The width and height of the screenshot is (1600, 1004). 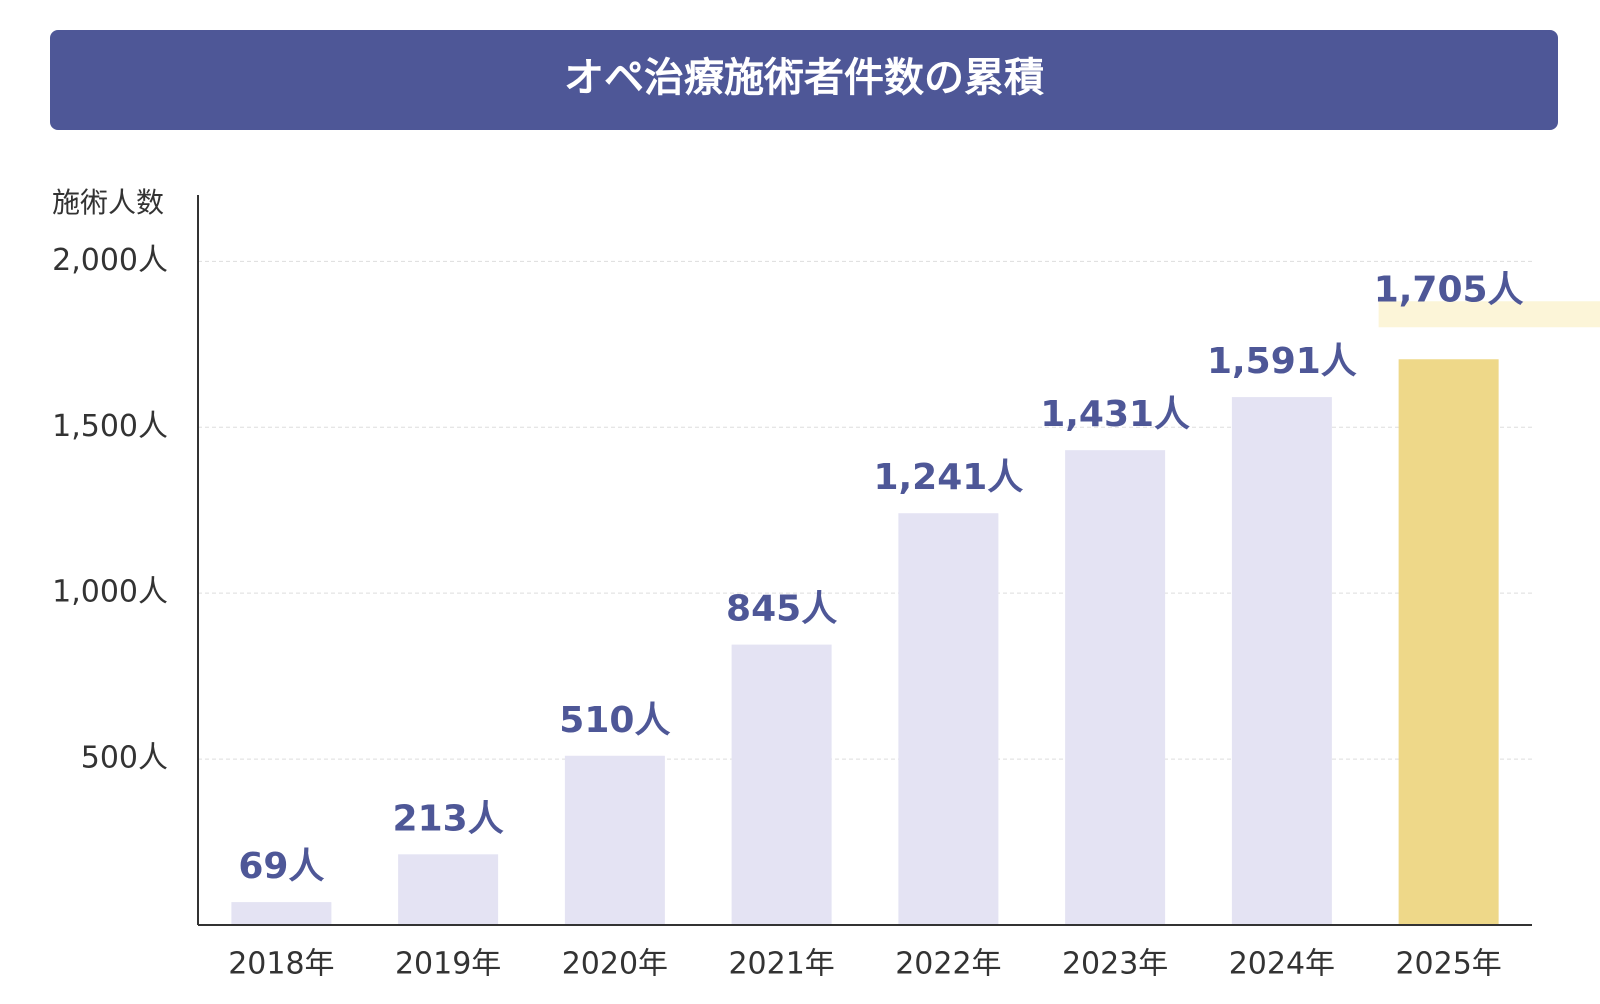 I want to click on x-tick-label: 2019年, so click(x=448, y=964).